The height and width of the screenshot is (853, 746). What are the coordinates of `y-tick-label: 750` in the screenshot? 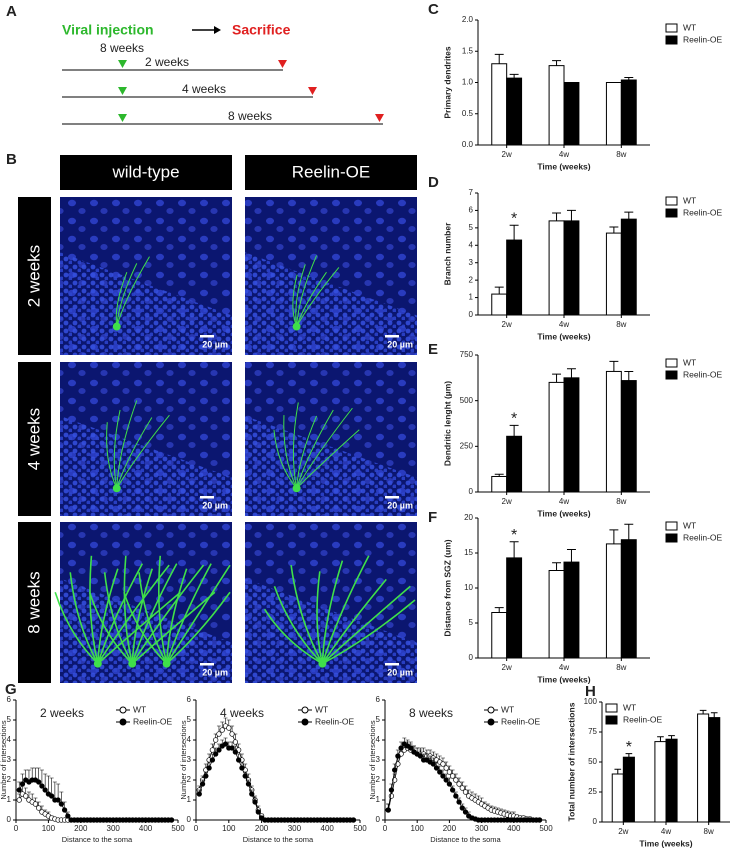 It's located at (467, 354).